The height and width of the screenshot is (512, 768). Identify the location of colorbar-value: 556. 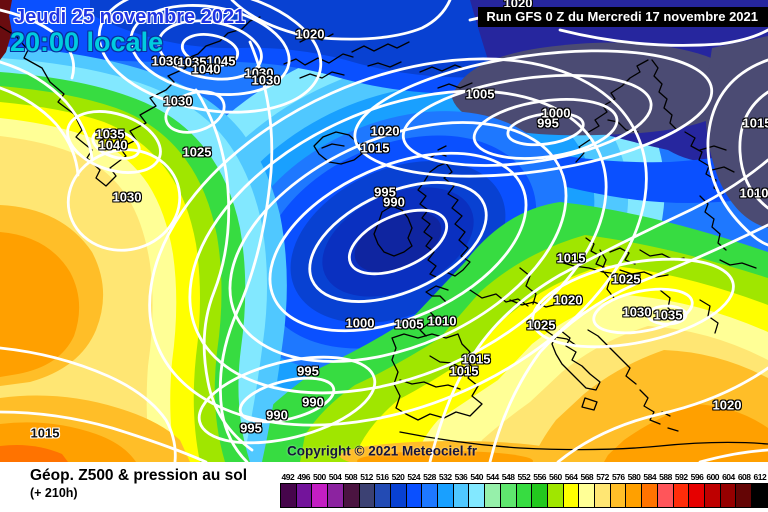
(539, 477).